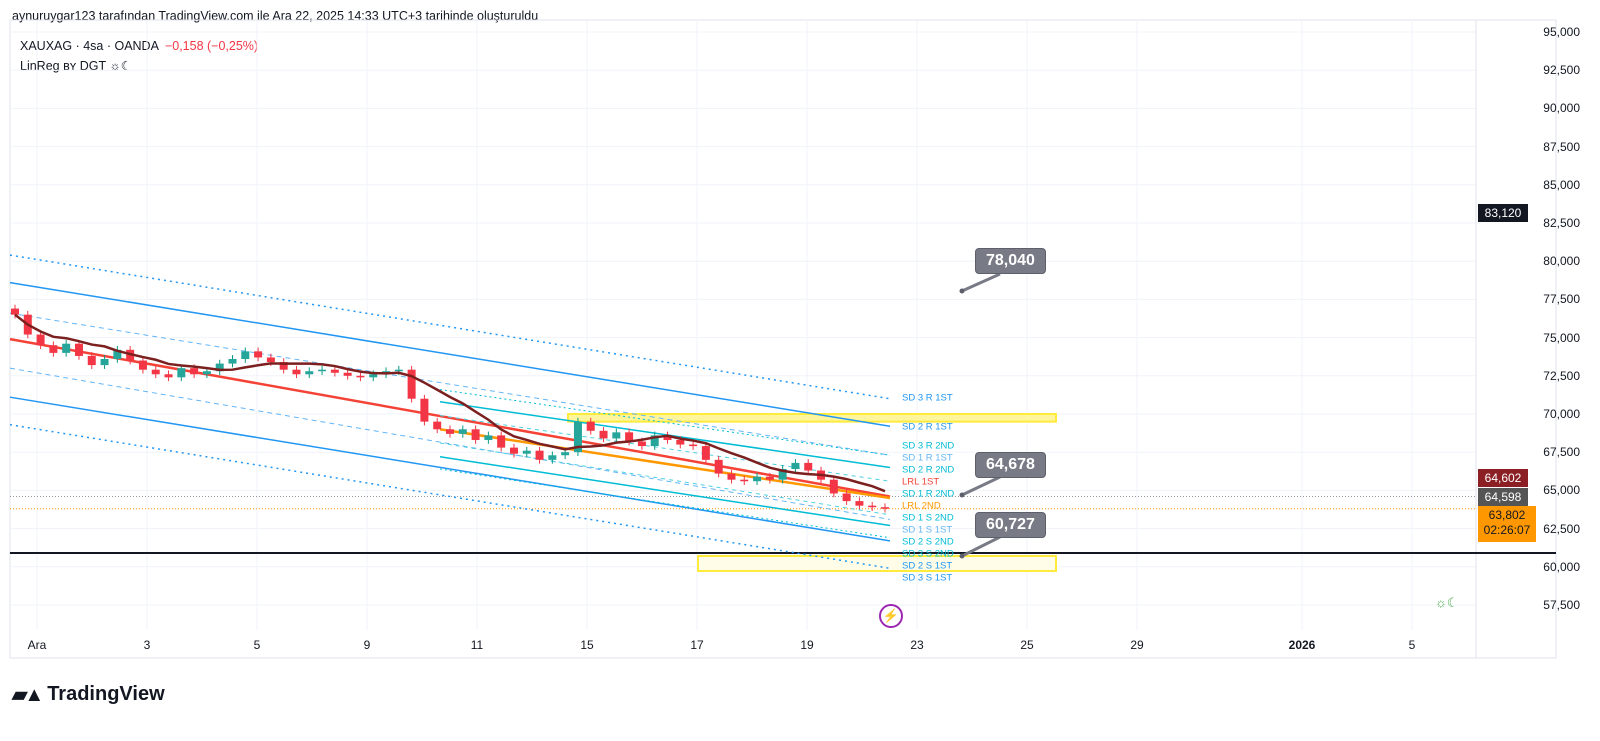  What do you see at coordinates (1507, 515) in the screenshot?
I see `last-price: 63,802` at bounding box center [1507, 515].